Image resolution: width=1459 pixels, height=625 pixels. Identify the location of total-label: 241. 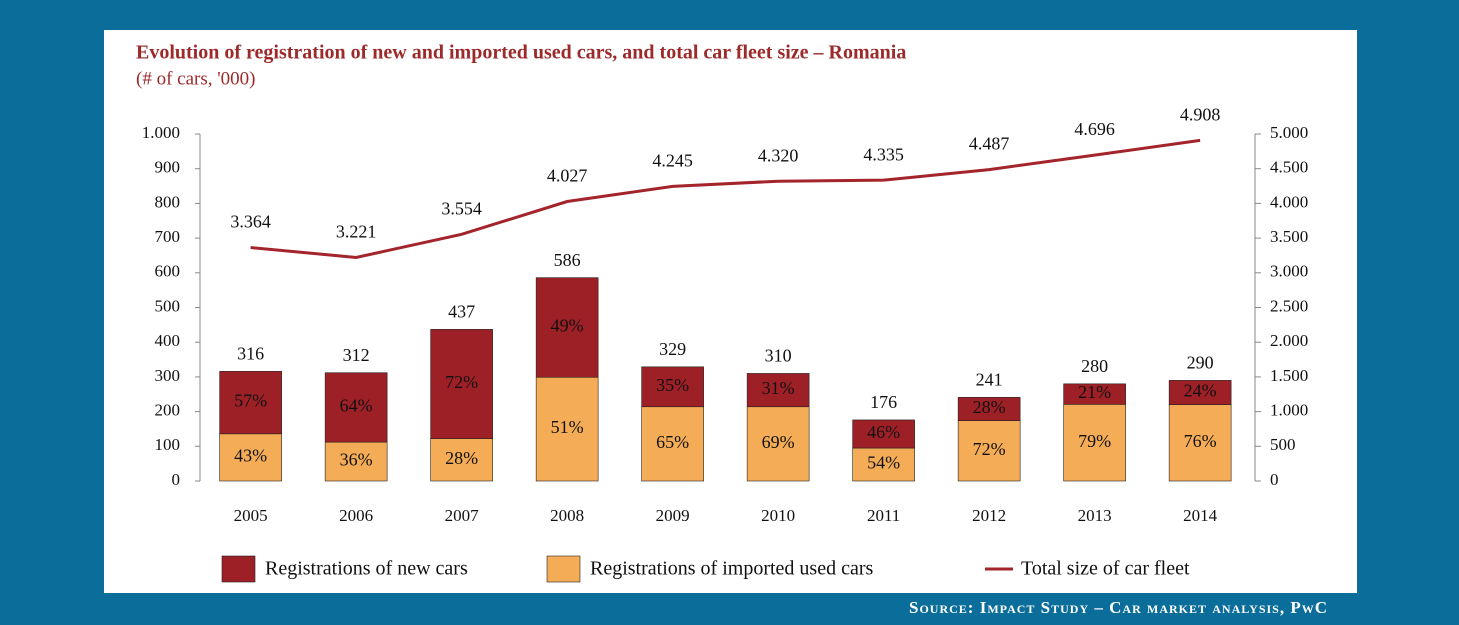
(989, 379).